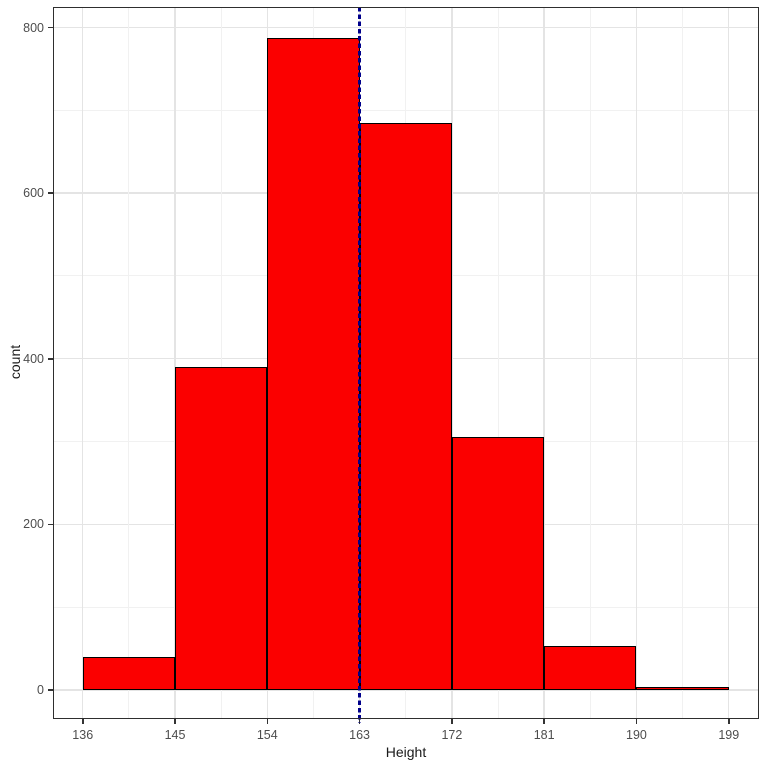  I want to click on y-tick-label: 0, so click(40, 690).